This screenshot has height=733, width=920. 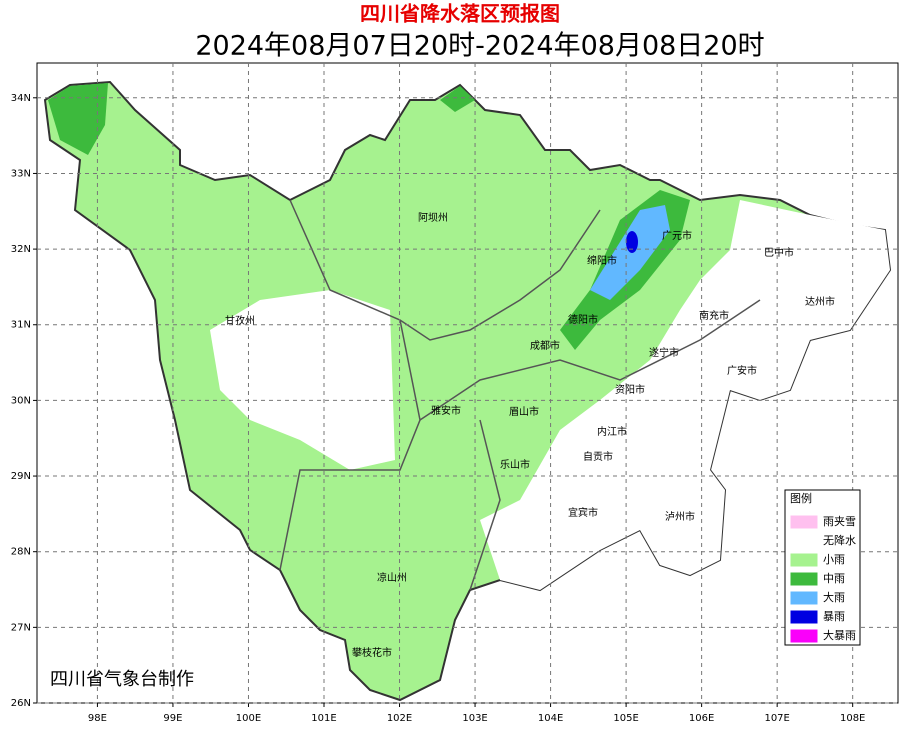 What do you see at coordinates (21, 476) in the screenshot?
I see `y-tick-label: 29N` at bounding box center [21, 476].